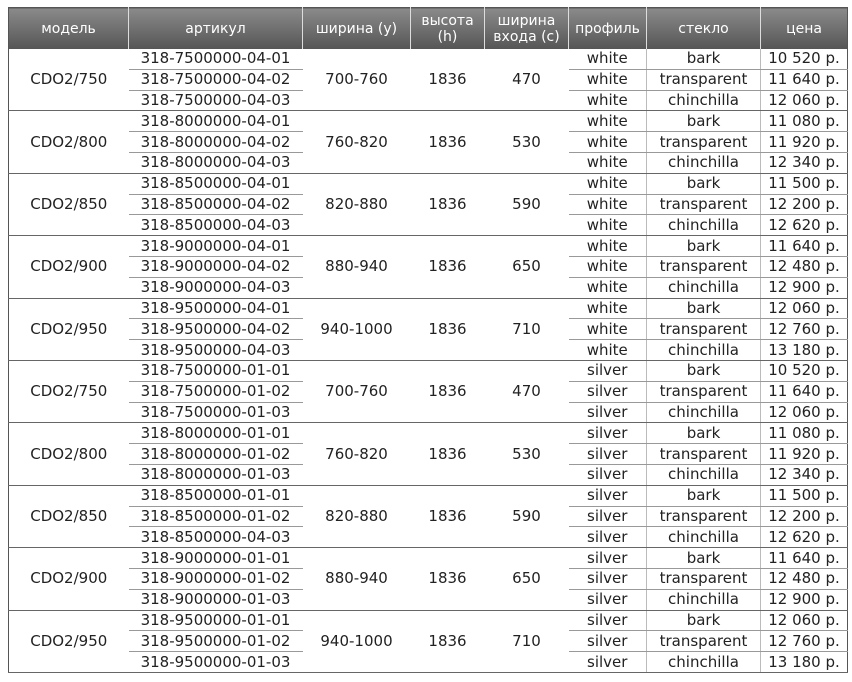 This screenshot has width=852, height=682. I want to click on article-cell: 318-8000000-04-02, so click(215, 142).